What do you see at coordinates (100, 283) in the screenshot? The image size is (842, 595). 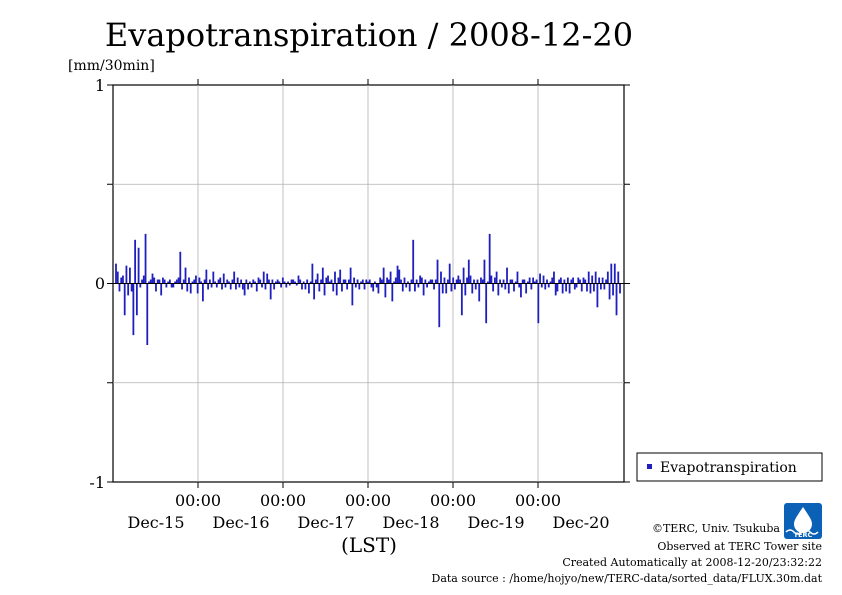 I see `y-tick-label-zero: 0` at bounding box center [100, 283].